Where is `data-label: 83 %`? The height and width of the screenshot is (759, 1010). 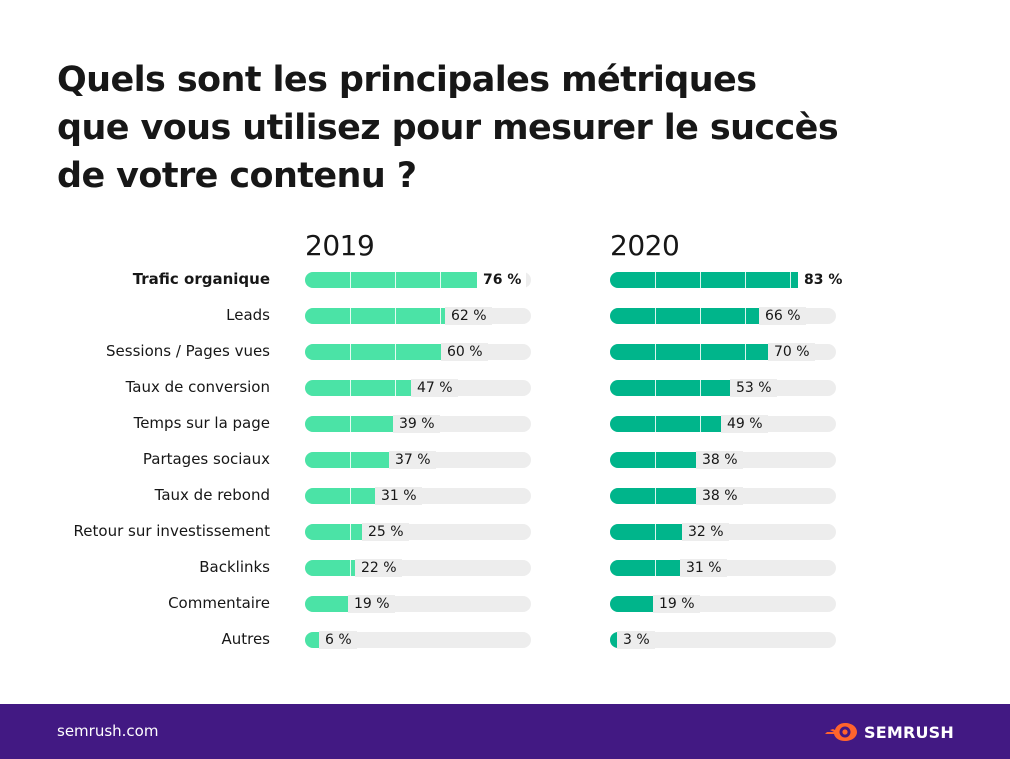
data-label: 83 % is located at coordinates (823, 280).